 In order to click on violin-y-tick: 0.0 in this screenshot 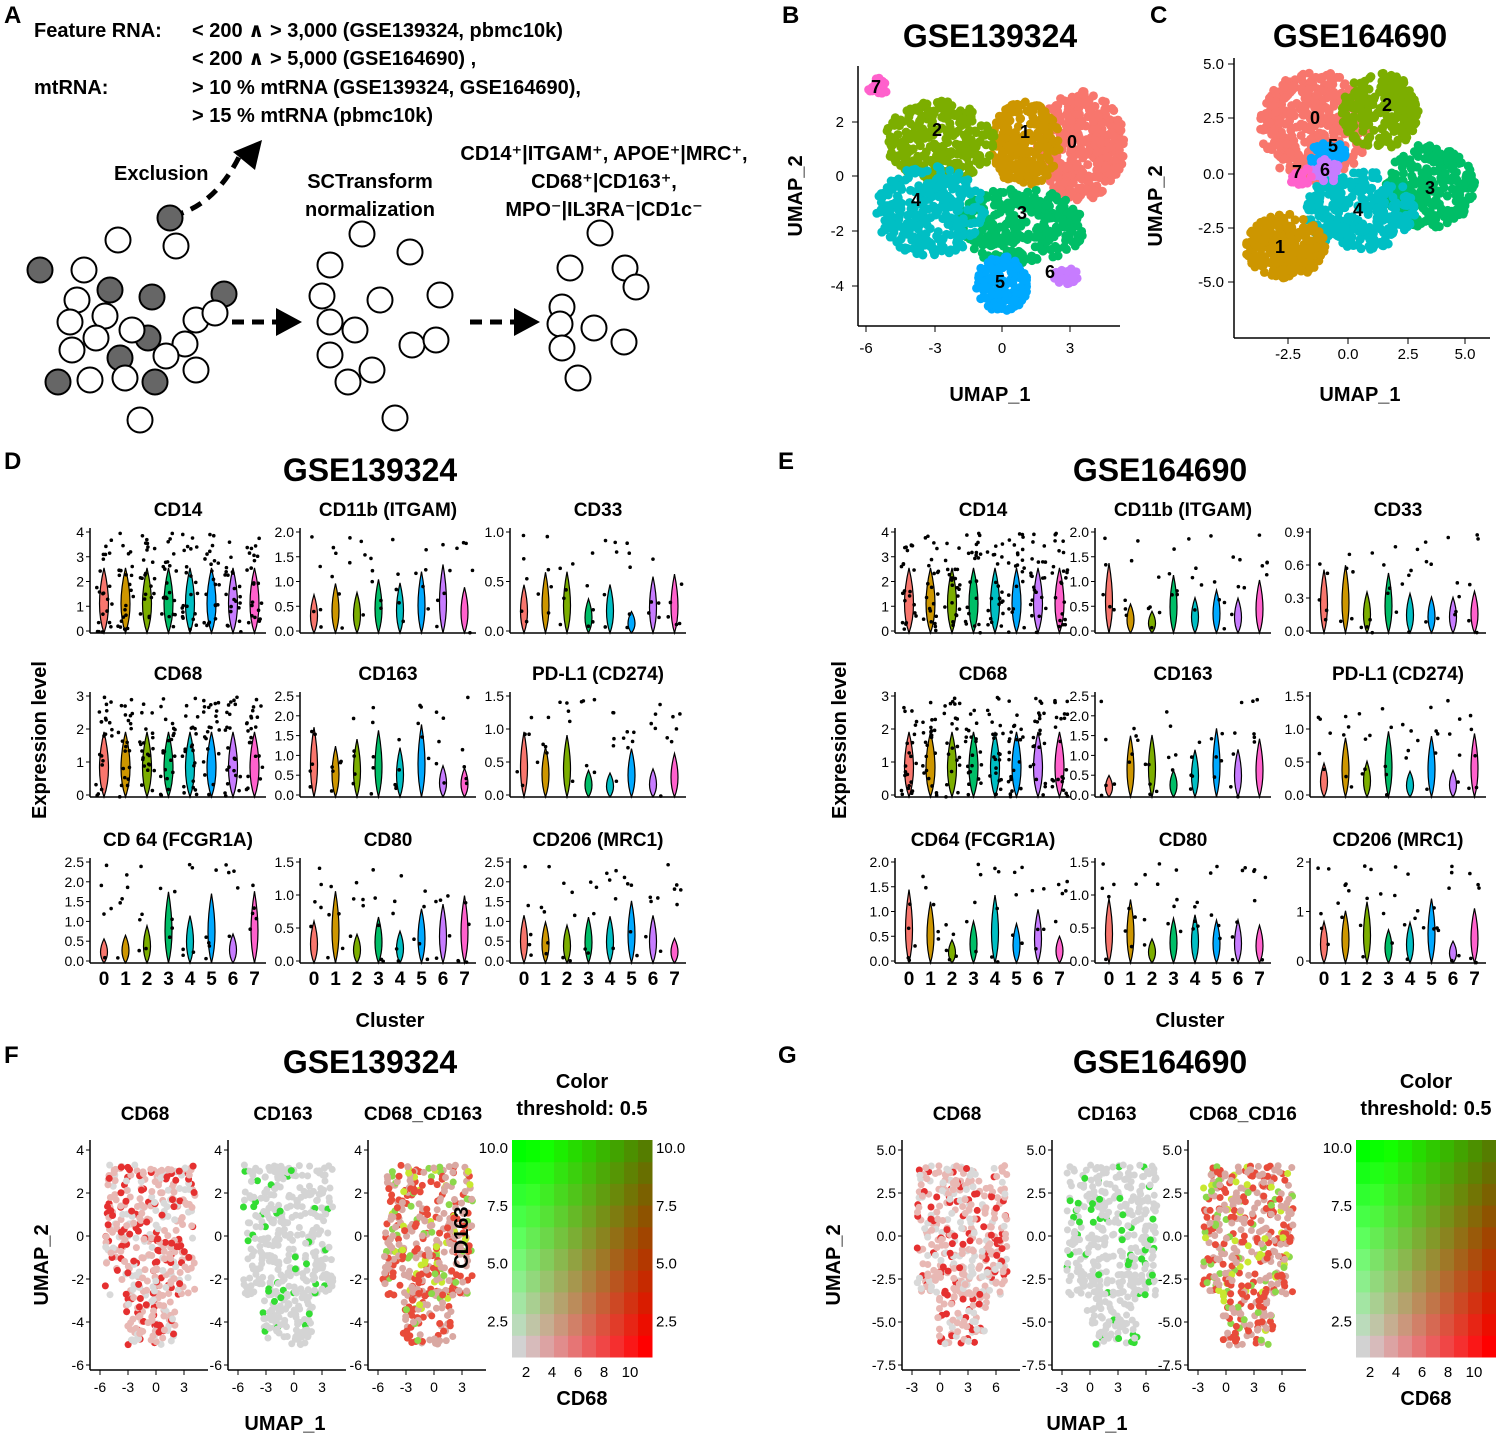, I will do `click(285, 631)`.